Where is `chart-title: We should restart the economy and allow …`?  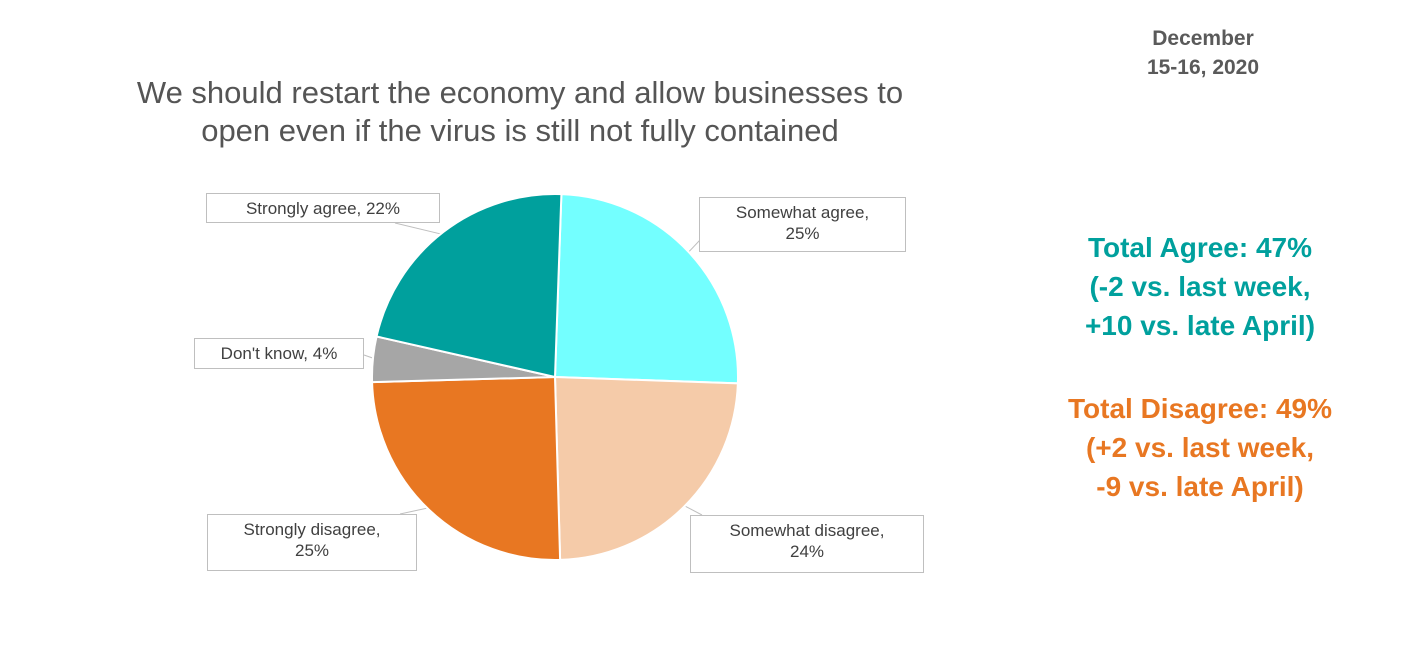 chart-title: We should restart the economy and allow … is located at coordinates (520, 112).